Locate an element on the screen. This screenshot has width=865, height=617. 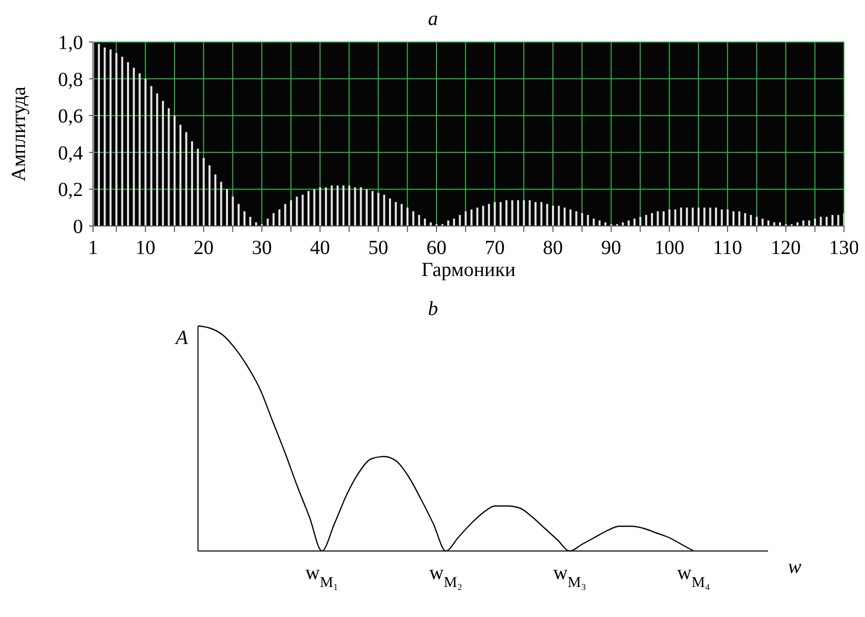
x-tick-label: w$_{M₄}$ is located at coordinates (693, 576).